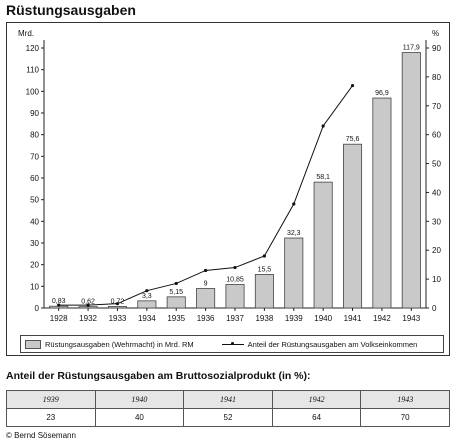 The width and height of the screenshot is (474, 448). What do you see at coordinates (353, 318) in the screenshot?
I see `x-tick-label: 1941` at bounding box center [353, 318].